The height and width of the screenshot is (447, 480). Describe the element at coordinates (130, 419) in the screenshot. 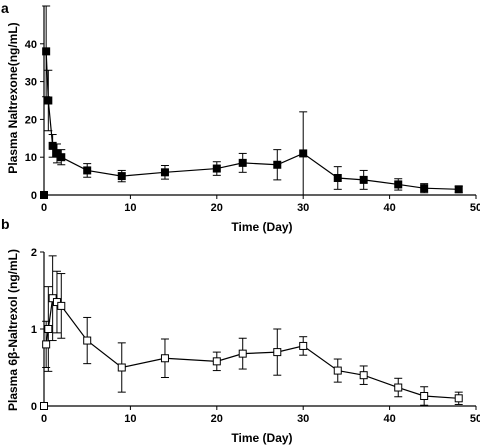

I see `plot-b-x-tick-label: 10` at that location.